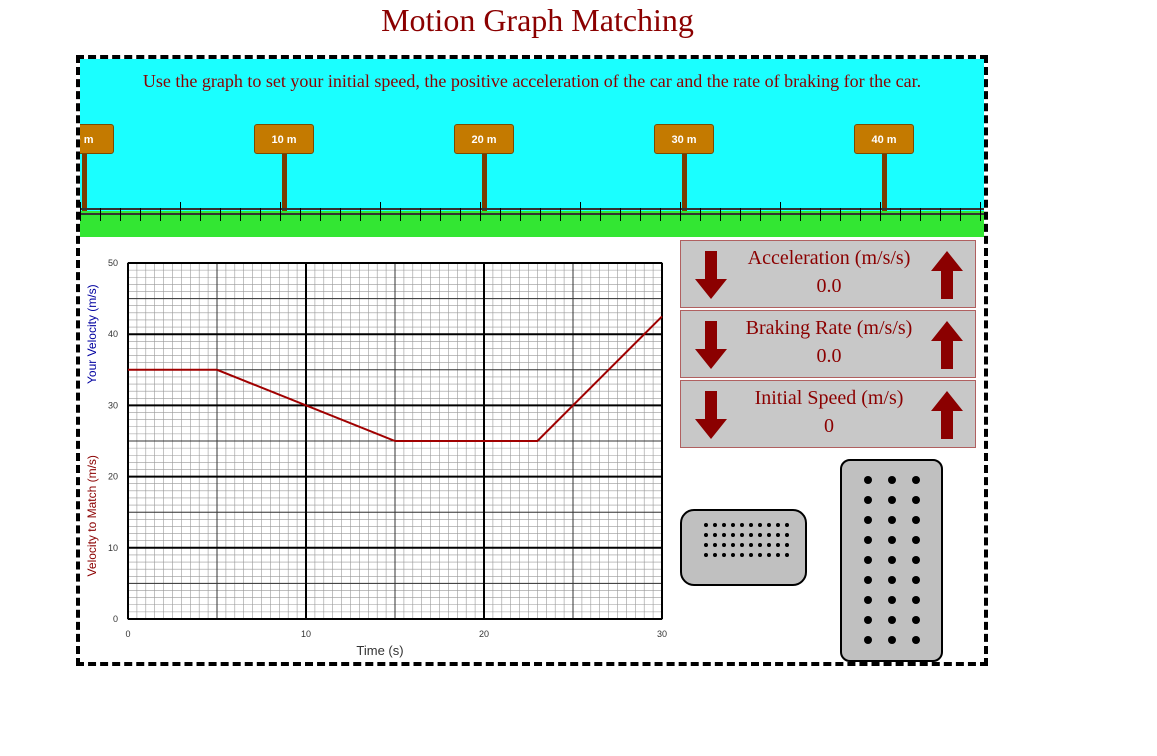 The image size is (1157, 756). Describe the element at coordinates (743, 547) in the screenshot. I see `brake-pedal` at that location.